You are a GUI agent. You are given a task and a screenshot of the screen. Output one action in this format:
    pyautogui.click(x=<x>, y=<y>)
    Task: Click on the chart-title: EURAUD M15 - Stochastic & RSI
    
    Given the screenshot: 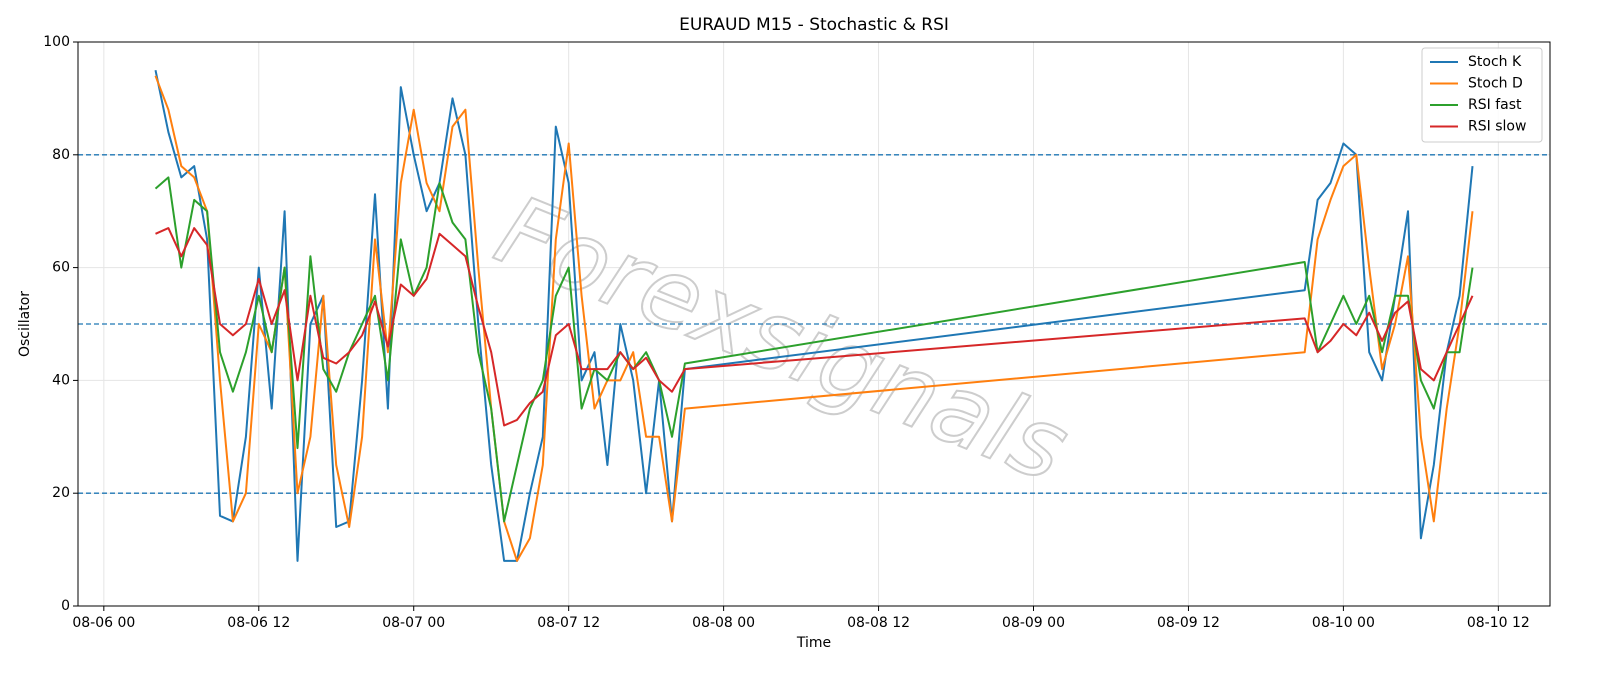 What is the action you would take?
    pyautogui.click(x=814, y=25)
    